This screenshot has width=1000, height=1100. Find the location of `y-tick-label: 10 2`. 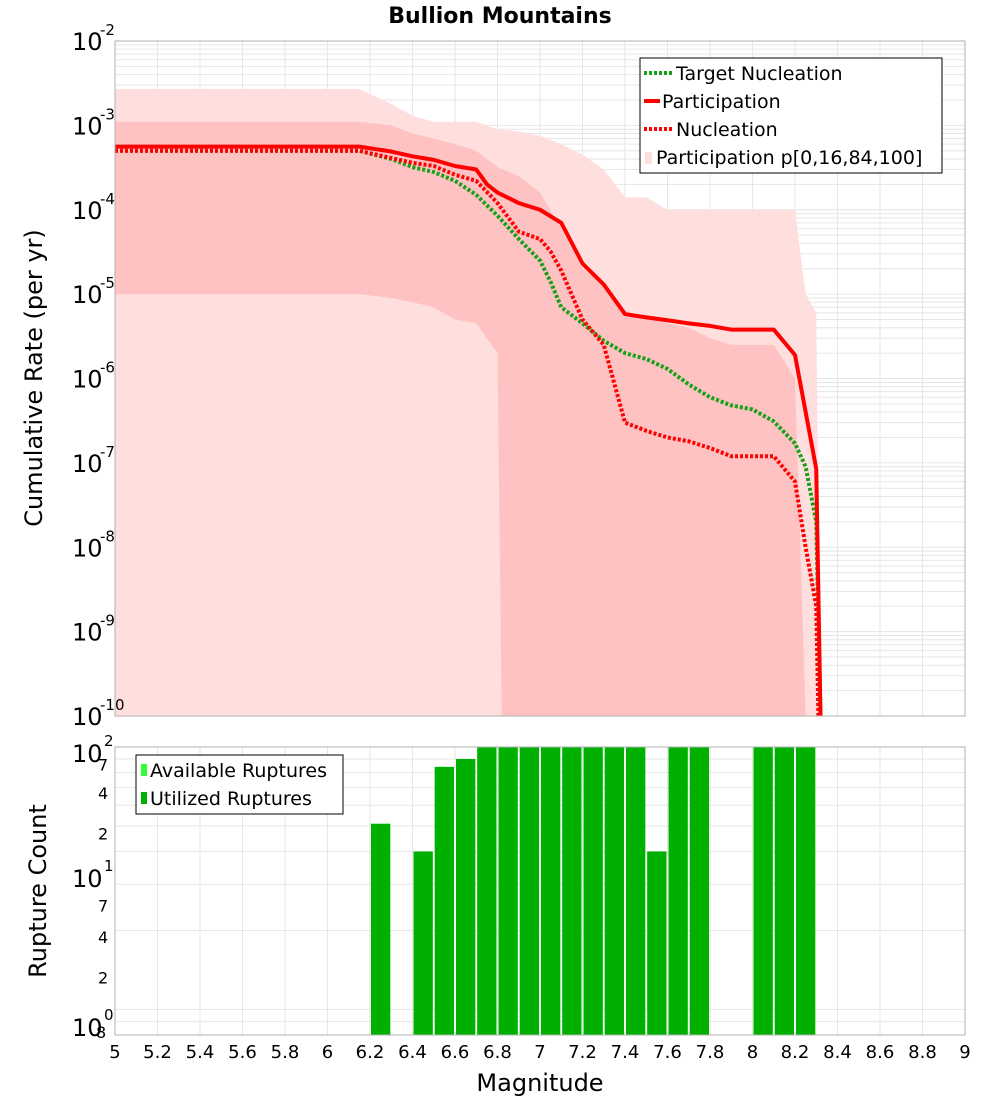

y-tick-label: 10 2 is located at coordinates (93, 750).